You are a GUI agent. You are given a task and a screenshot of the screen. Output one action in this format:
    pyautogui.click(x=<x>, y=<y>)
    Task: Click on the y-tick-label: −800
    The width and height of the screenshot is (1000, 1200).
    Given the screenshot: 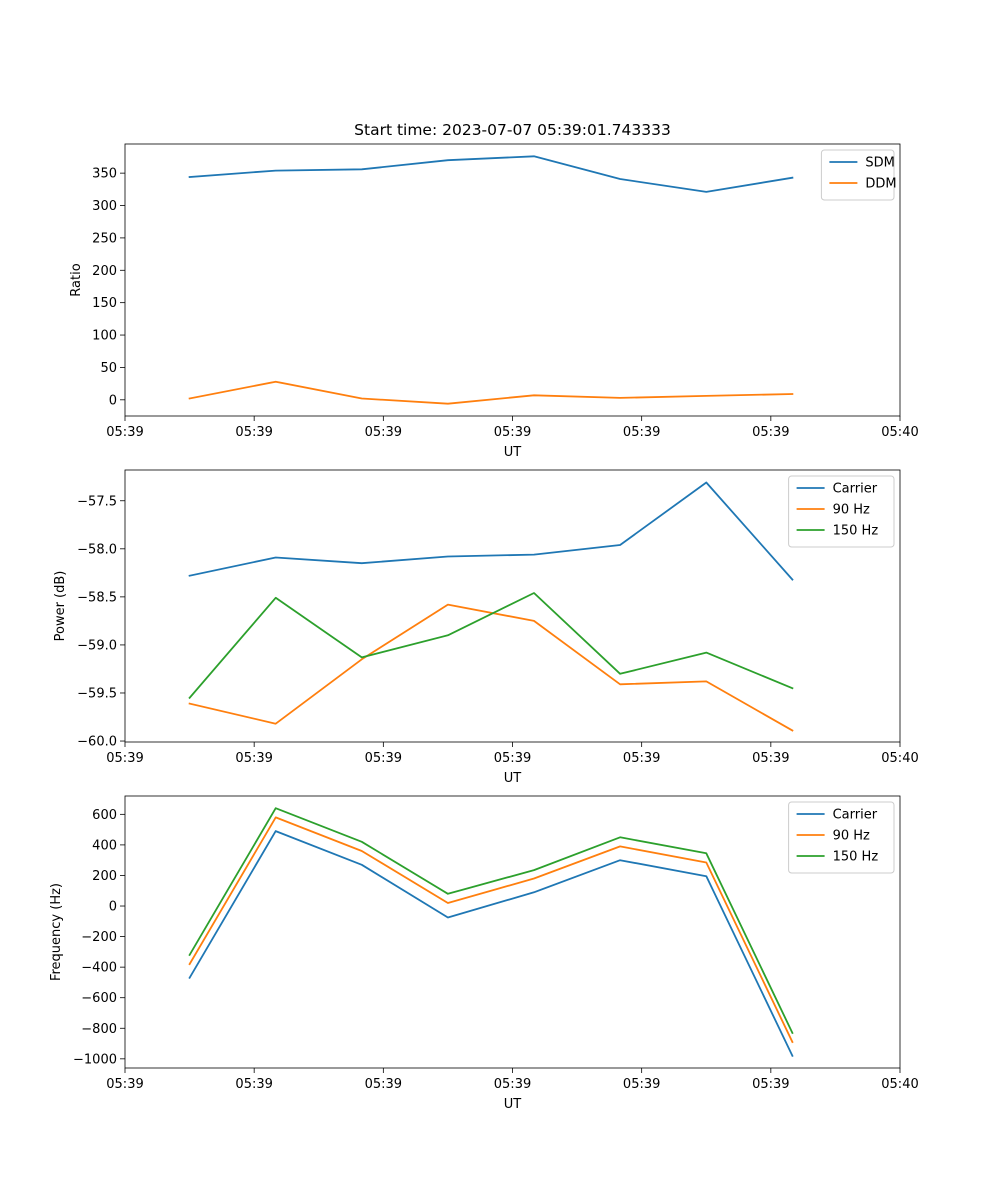 What is the action you would take?
    pyautogui.click(x=99, y=1029)
    